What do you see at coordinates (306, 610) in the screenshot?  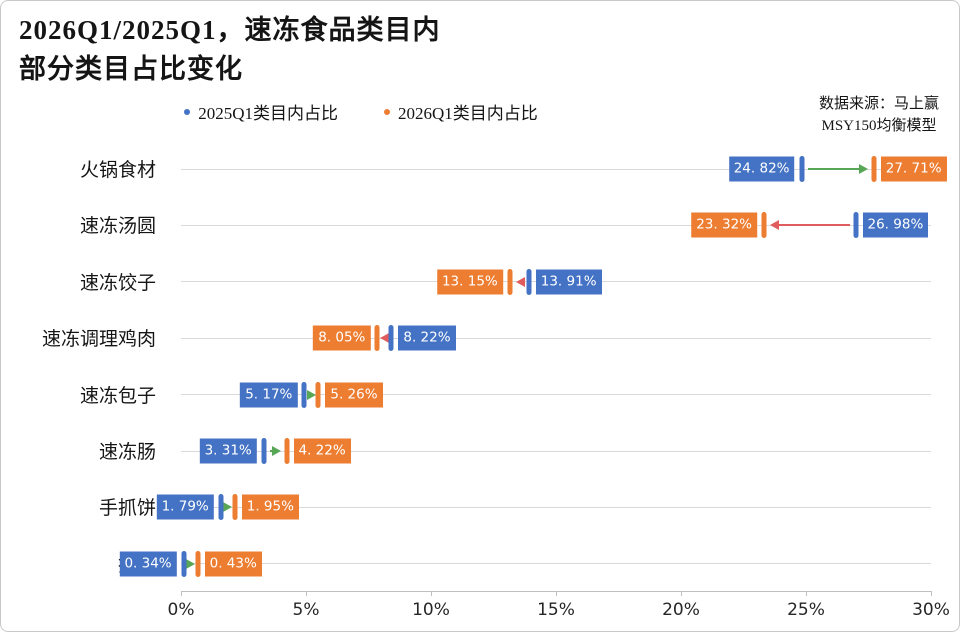 I see `x-axis-tick-label: 5%` at bounding box center [306, 610].